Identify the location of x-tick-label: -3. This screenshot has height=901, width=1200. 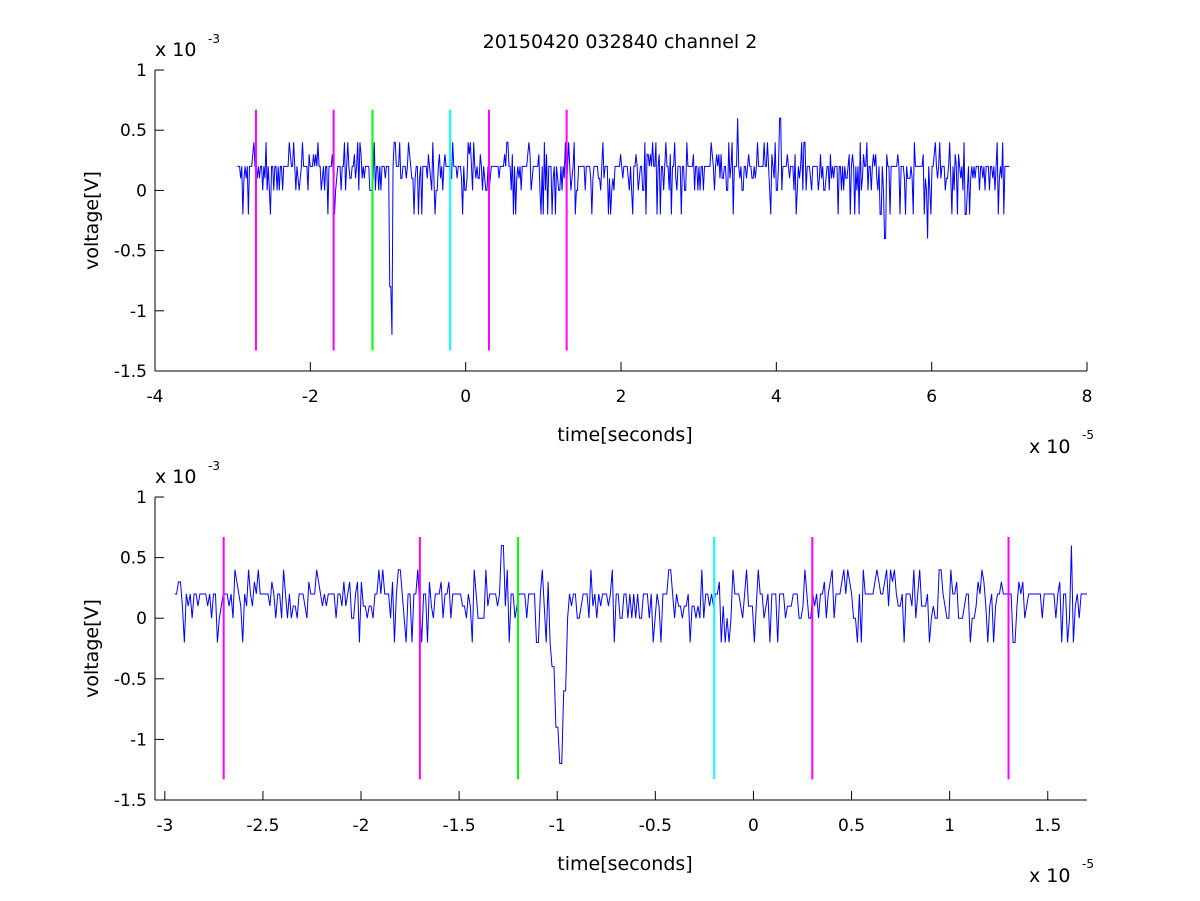
(164, 826).